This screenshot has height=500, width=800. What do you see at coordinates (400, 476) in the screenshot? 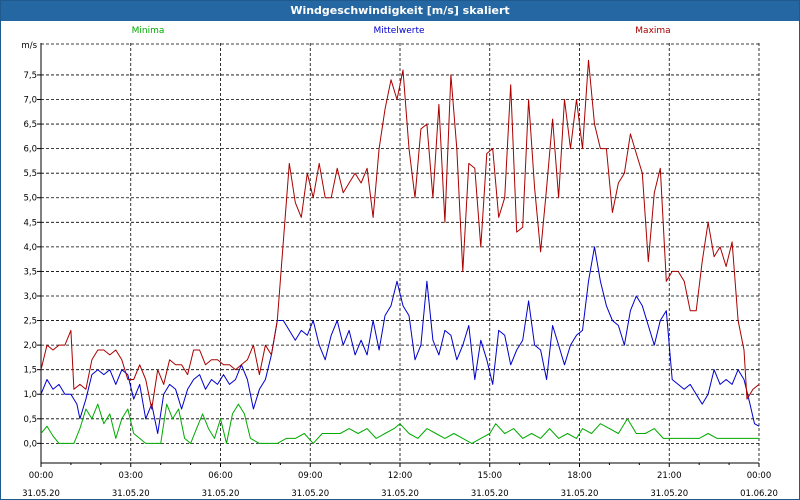
I see `x-tick-time: 12:00` at bounding box center [400, 476].